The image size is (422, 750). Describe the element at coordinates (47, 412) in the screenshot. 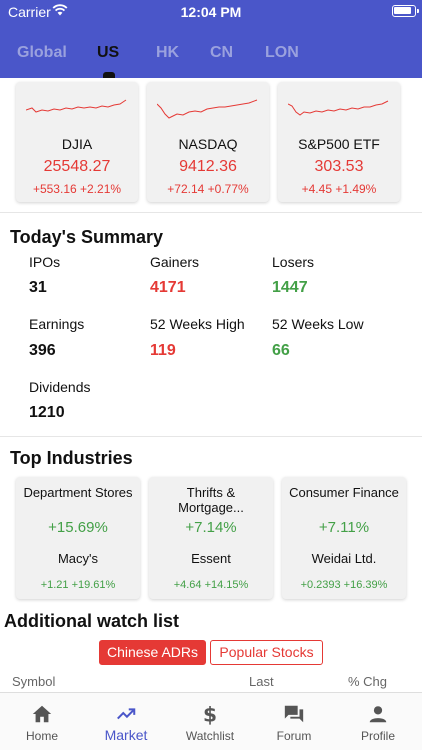

I see `summary-value-dividends: 1210` at that location.